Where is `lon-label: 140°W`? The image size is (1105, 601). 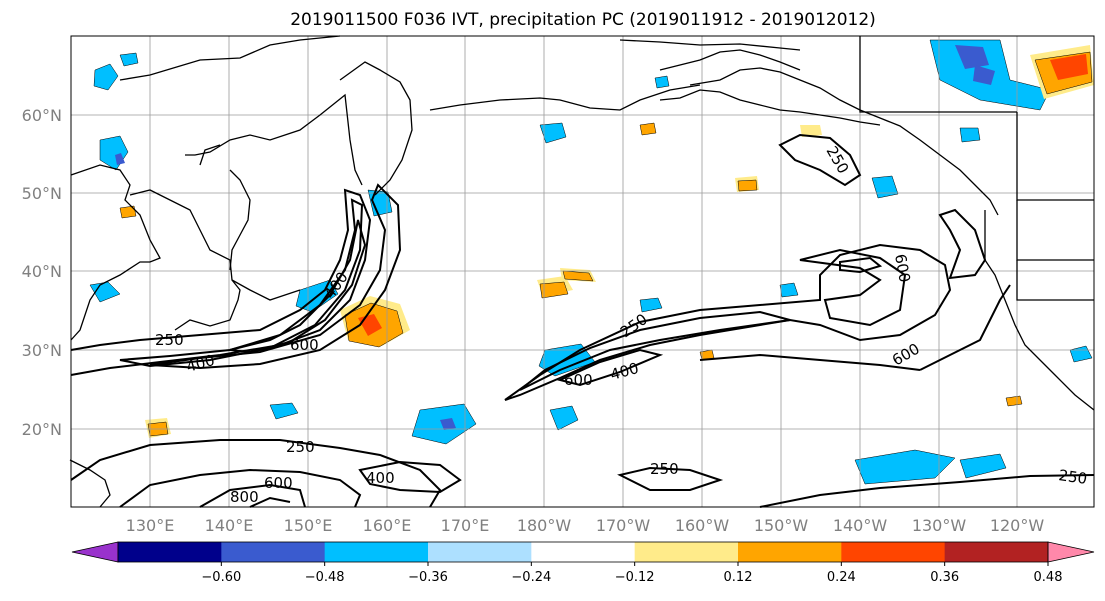 lon-label: 140°W is located at coordinates (860, 525).